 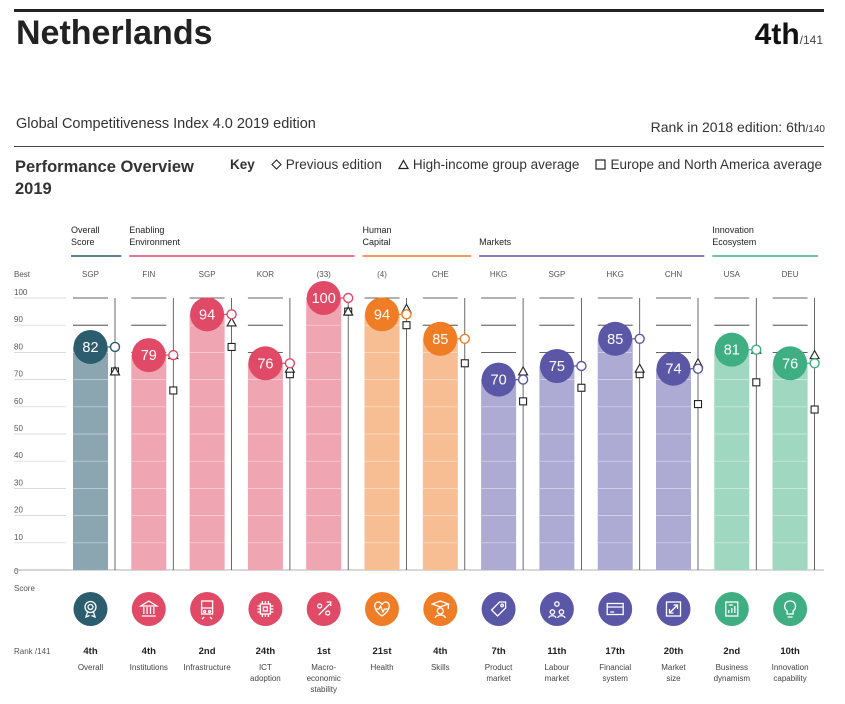 What do you see at coordinates (716, 164) in the screenshot?
I see `key-region-label: Europe and North America average` at bounding box center [716, 164].